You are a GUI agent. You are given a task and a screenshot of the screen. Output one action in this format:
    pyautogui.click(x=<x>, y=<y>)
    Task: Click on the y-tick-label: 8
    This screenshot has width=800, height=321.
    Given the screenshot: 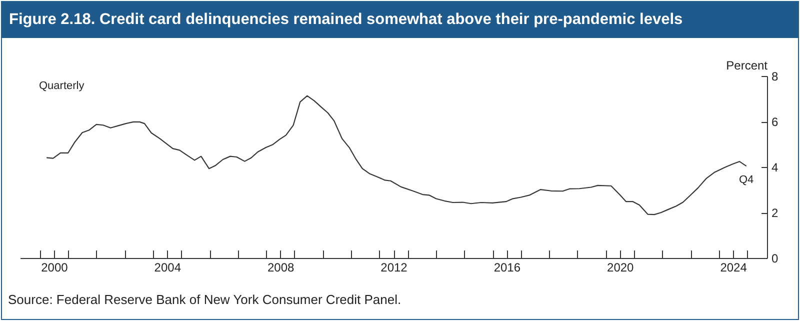 What is the action you would take?
    pyautogui.click(x=775, y=77)
    